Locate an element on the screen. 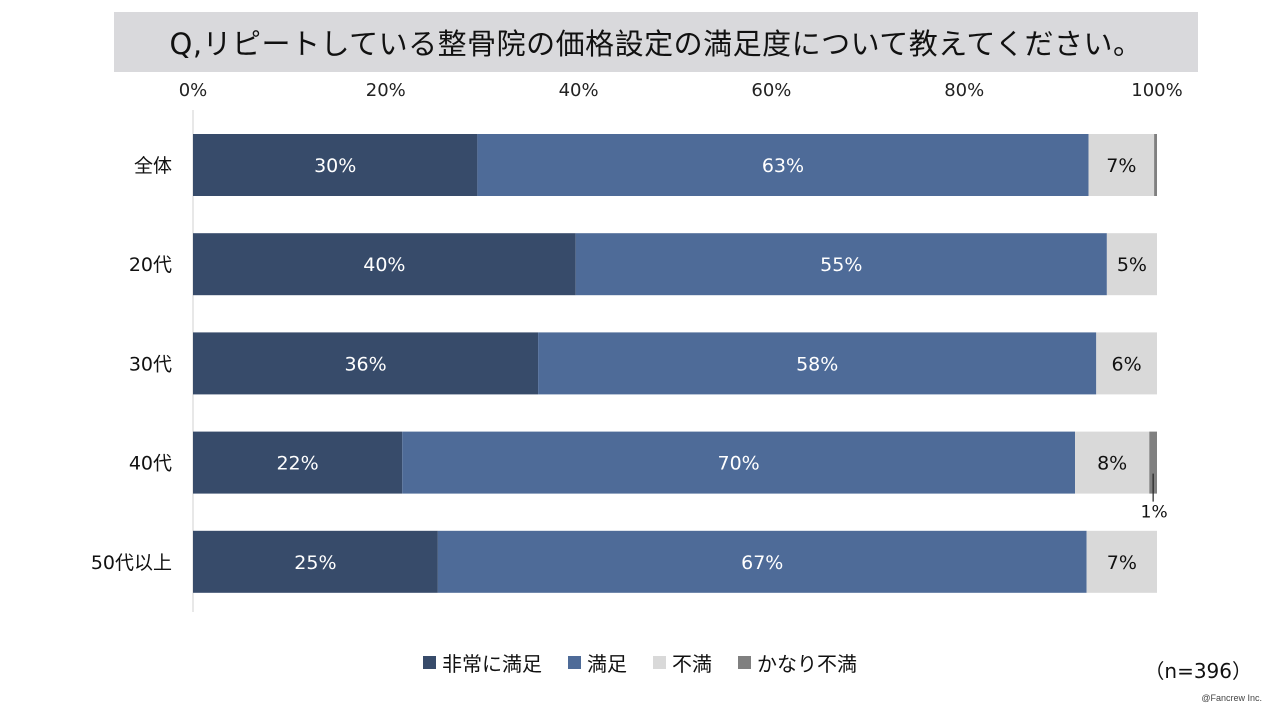 The height and width of the screenshot is (720, 1280). legend-item-satisfied: 満足 is located at coordinates (597, 662).